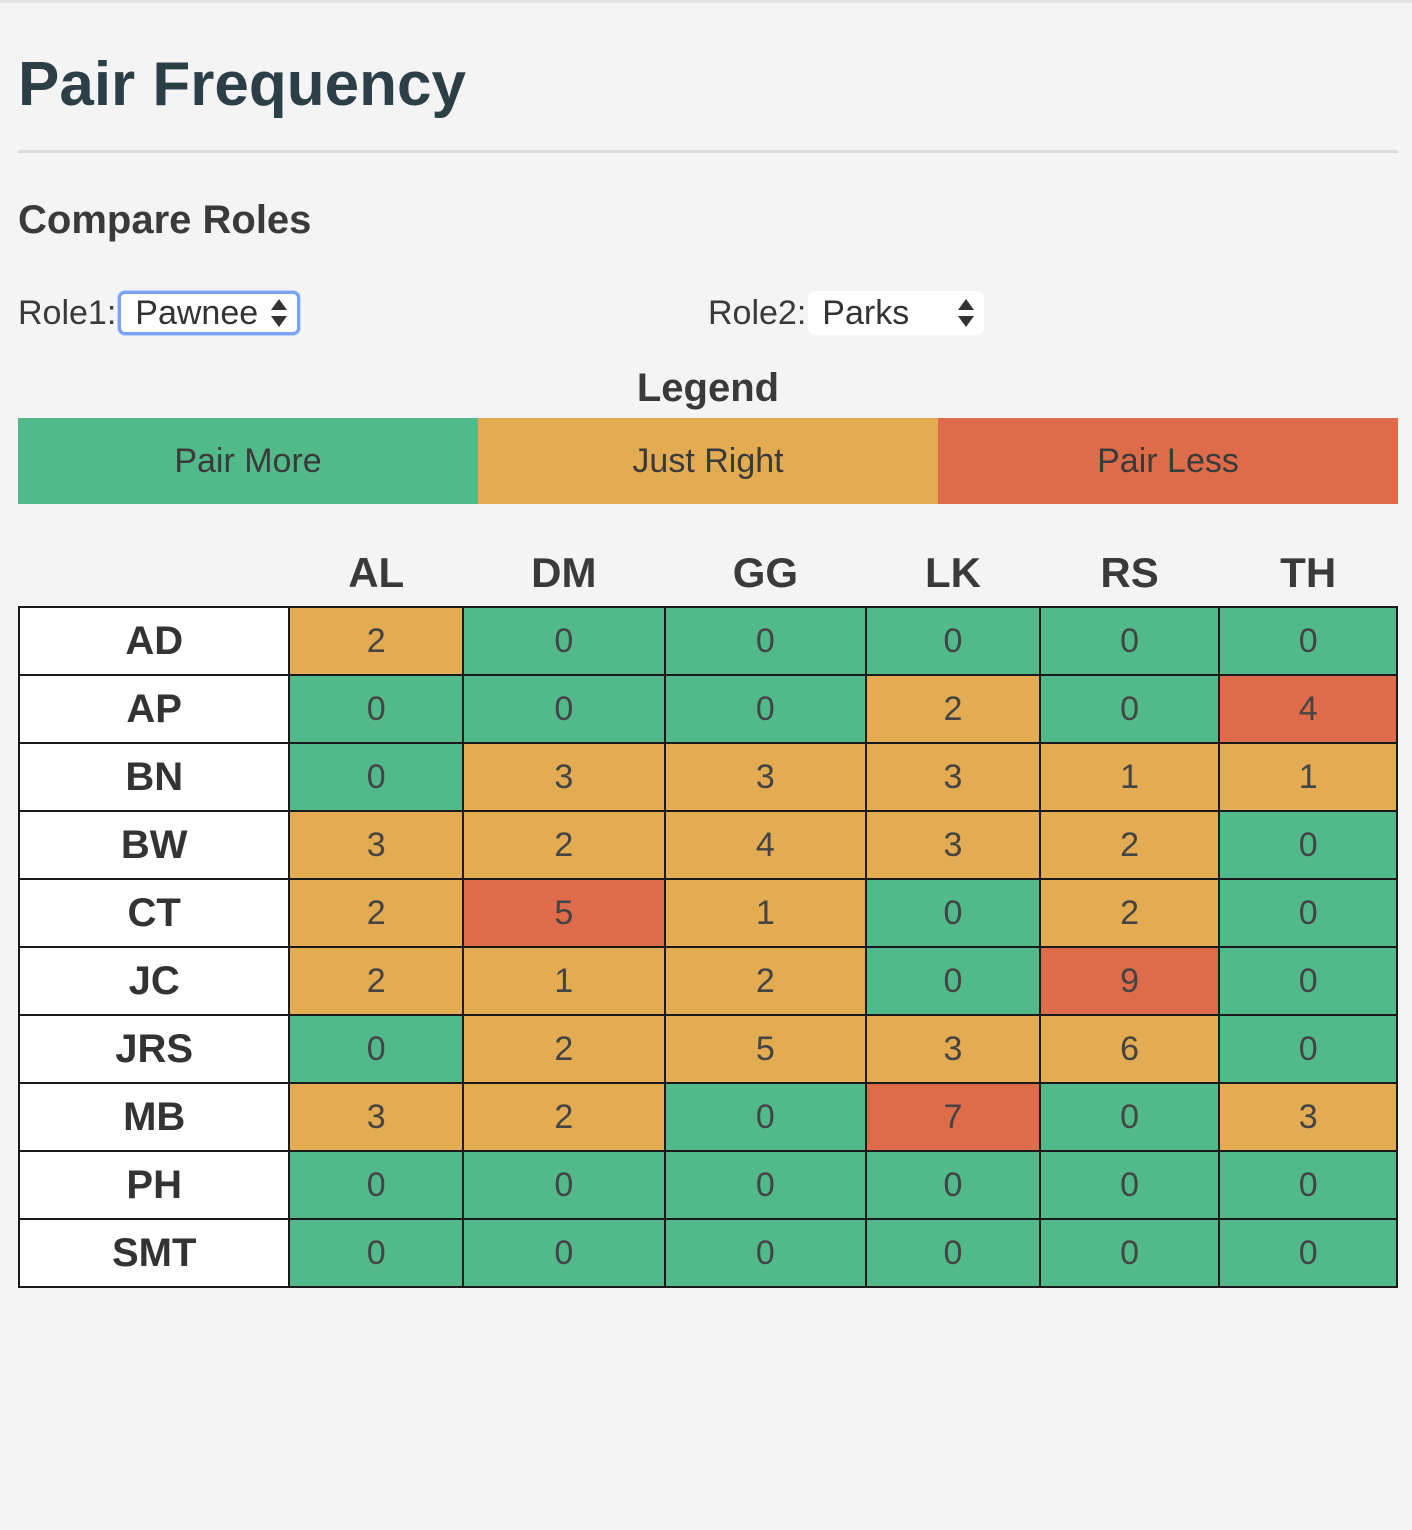 The width and height of the screenshot is (1412, 1530). What do you see at coordinates (154, 1049) in the screenshot?
I see `row-header-jrs: JRS` at bounding box center [154, 1049].